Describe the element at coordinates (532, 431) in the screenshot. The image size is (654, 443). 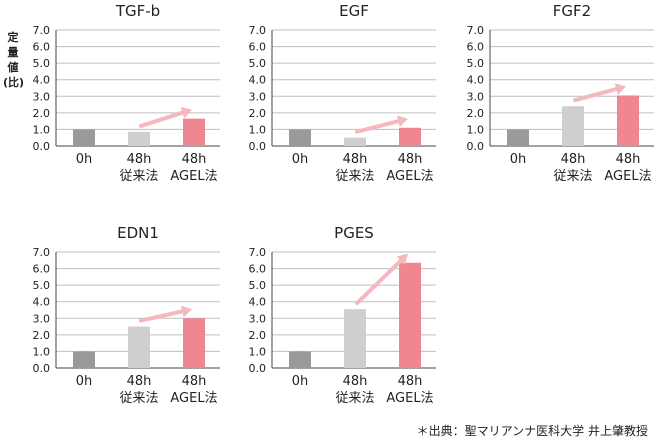
I see `source-note: ＊出典：聖マリアンナ医科大学 井上肇教授` at that location.